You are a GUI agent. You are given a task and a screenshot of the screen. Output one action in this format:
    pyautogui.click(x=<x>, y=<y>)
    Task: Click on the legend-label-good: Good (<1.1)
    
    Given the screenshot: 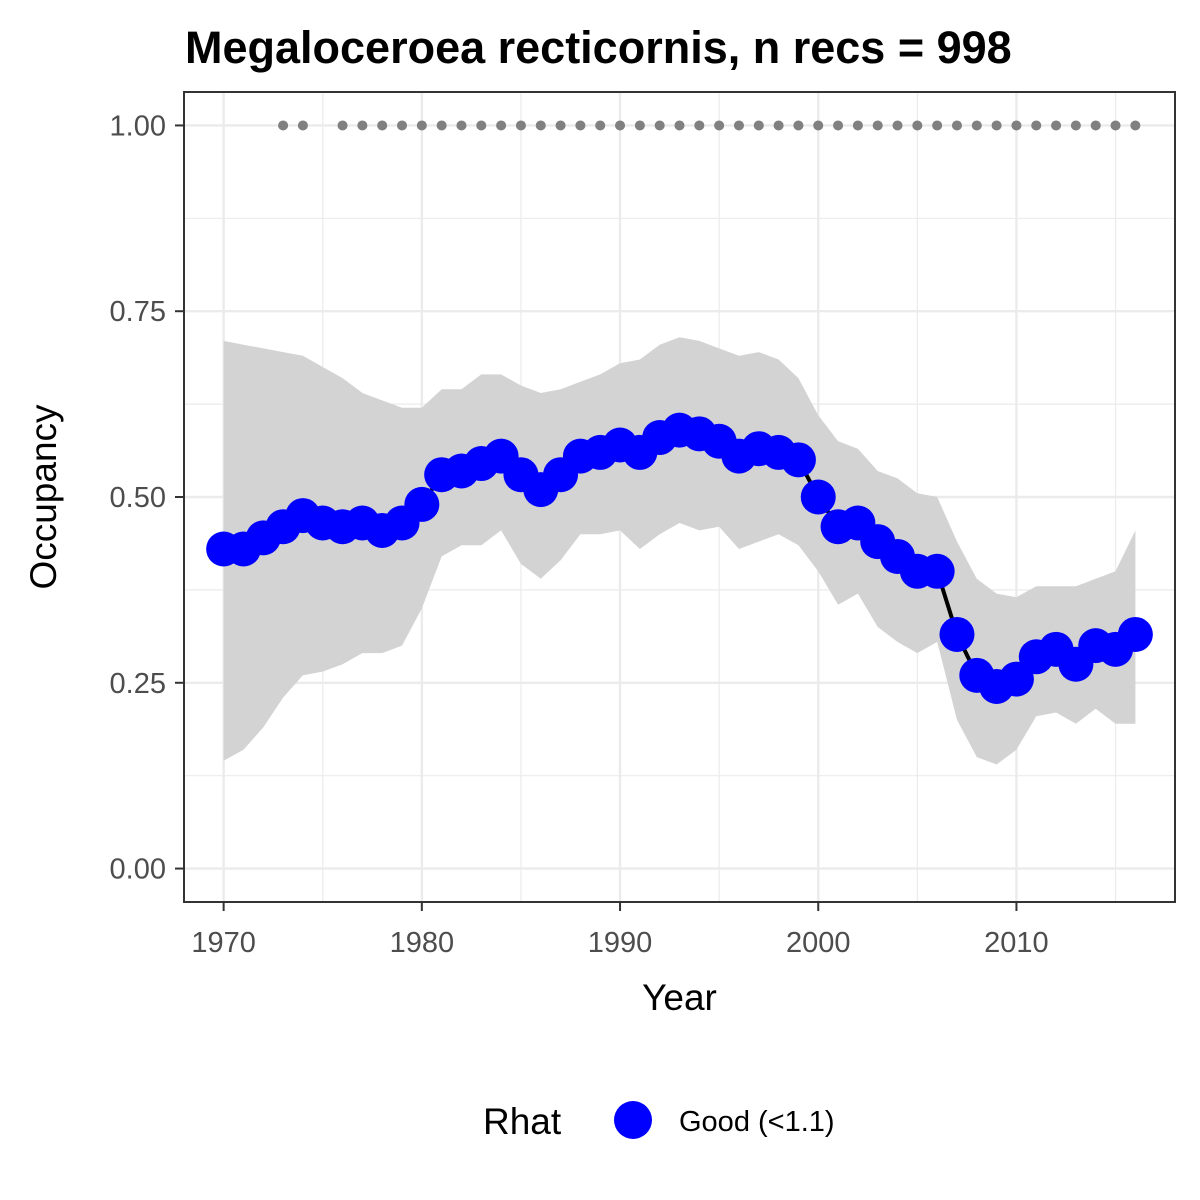 What is the action you would take?
    pyautogui.click(x=757, y=1122)
    